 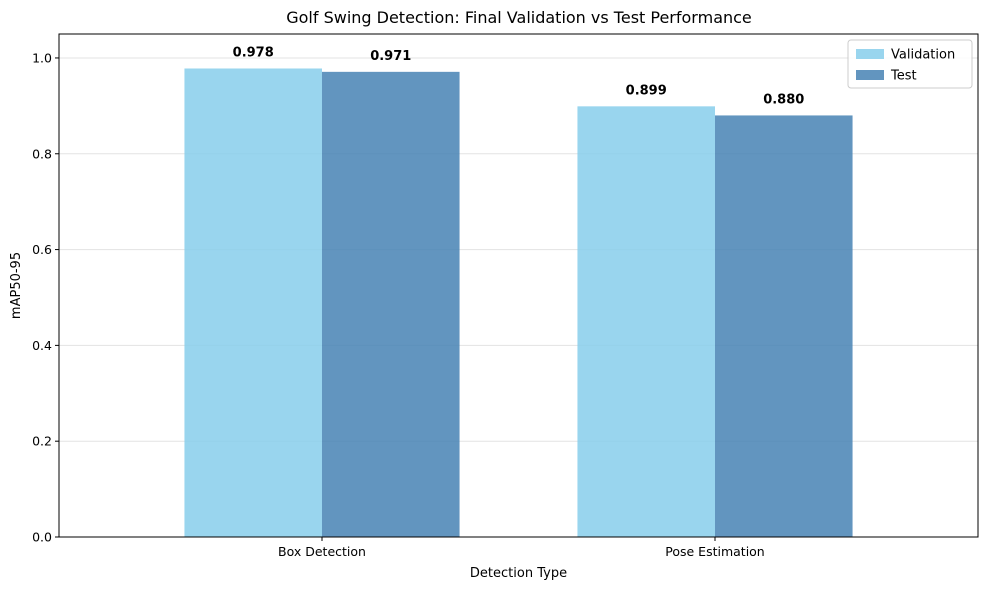 I want to click on y-axis: 0.0 0.2 0.4 0.6 0.8 1.0, so click(x=45, y=297).